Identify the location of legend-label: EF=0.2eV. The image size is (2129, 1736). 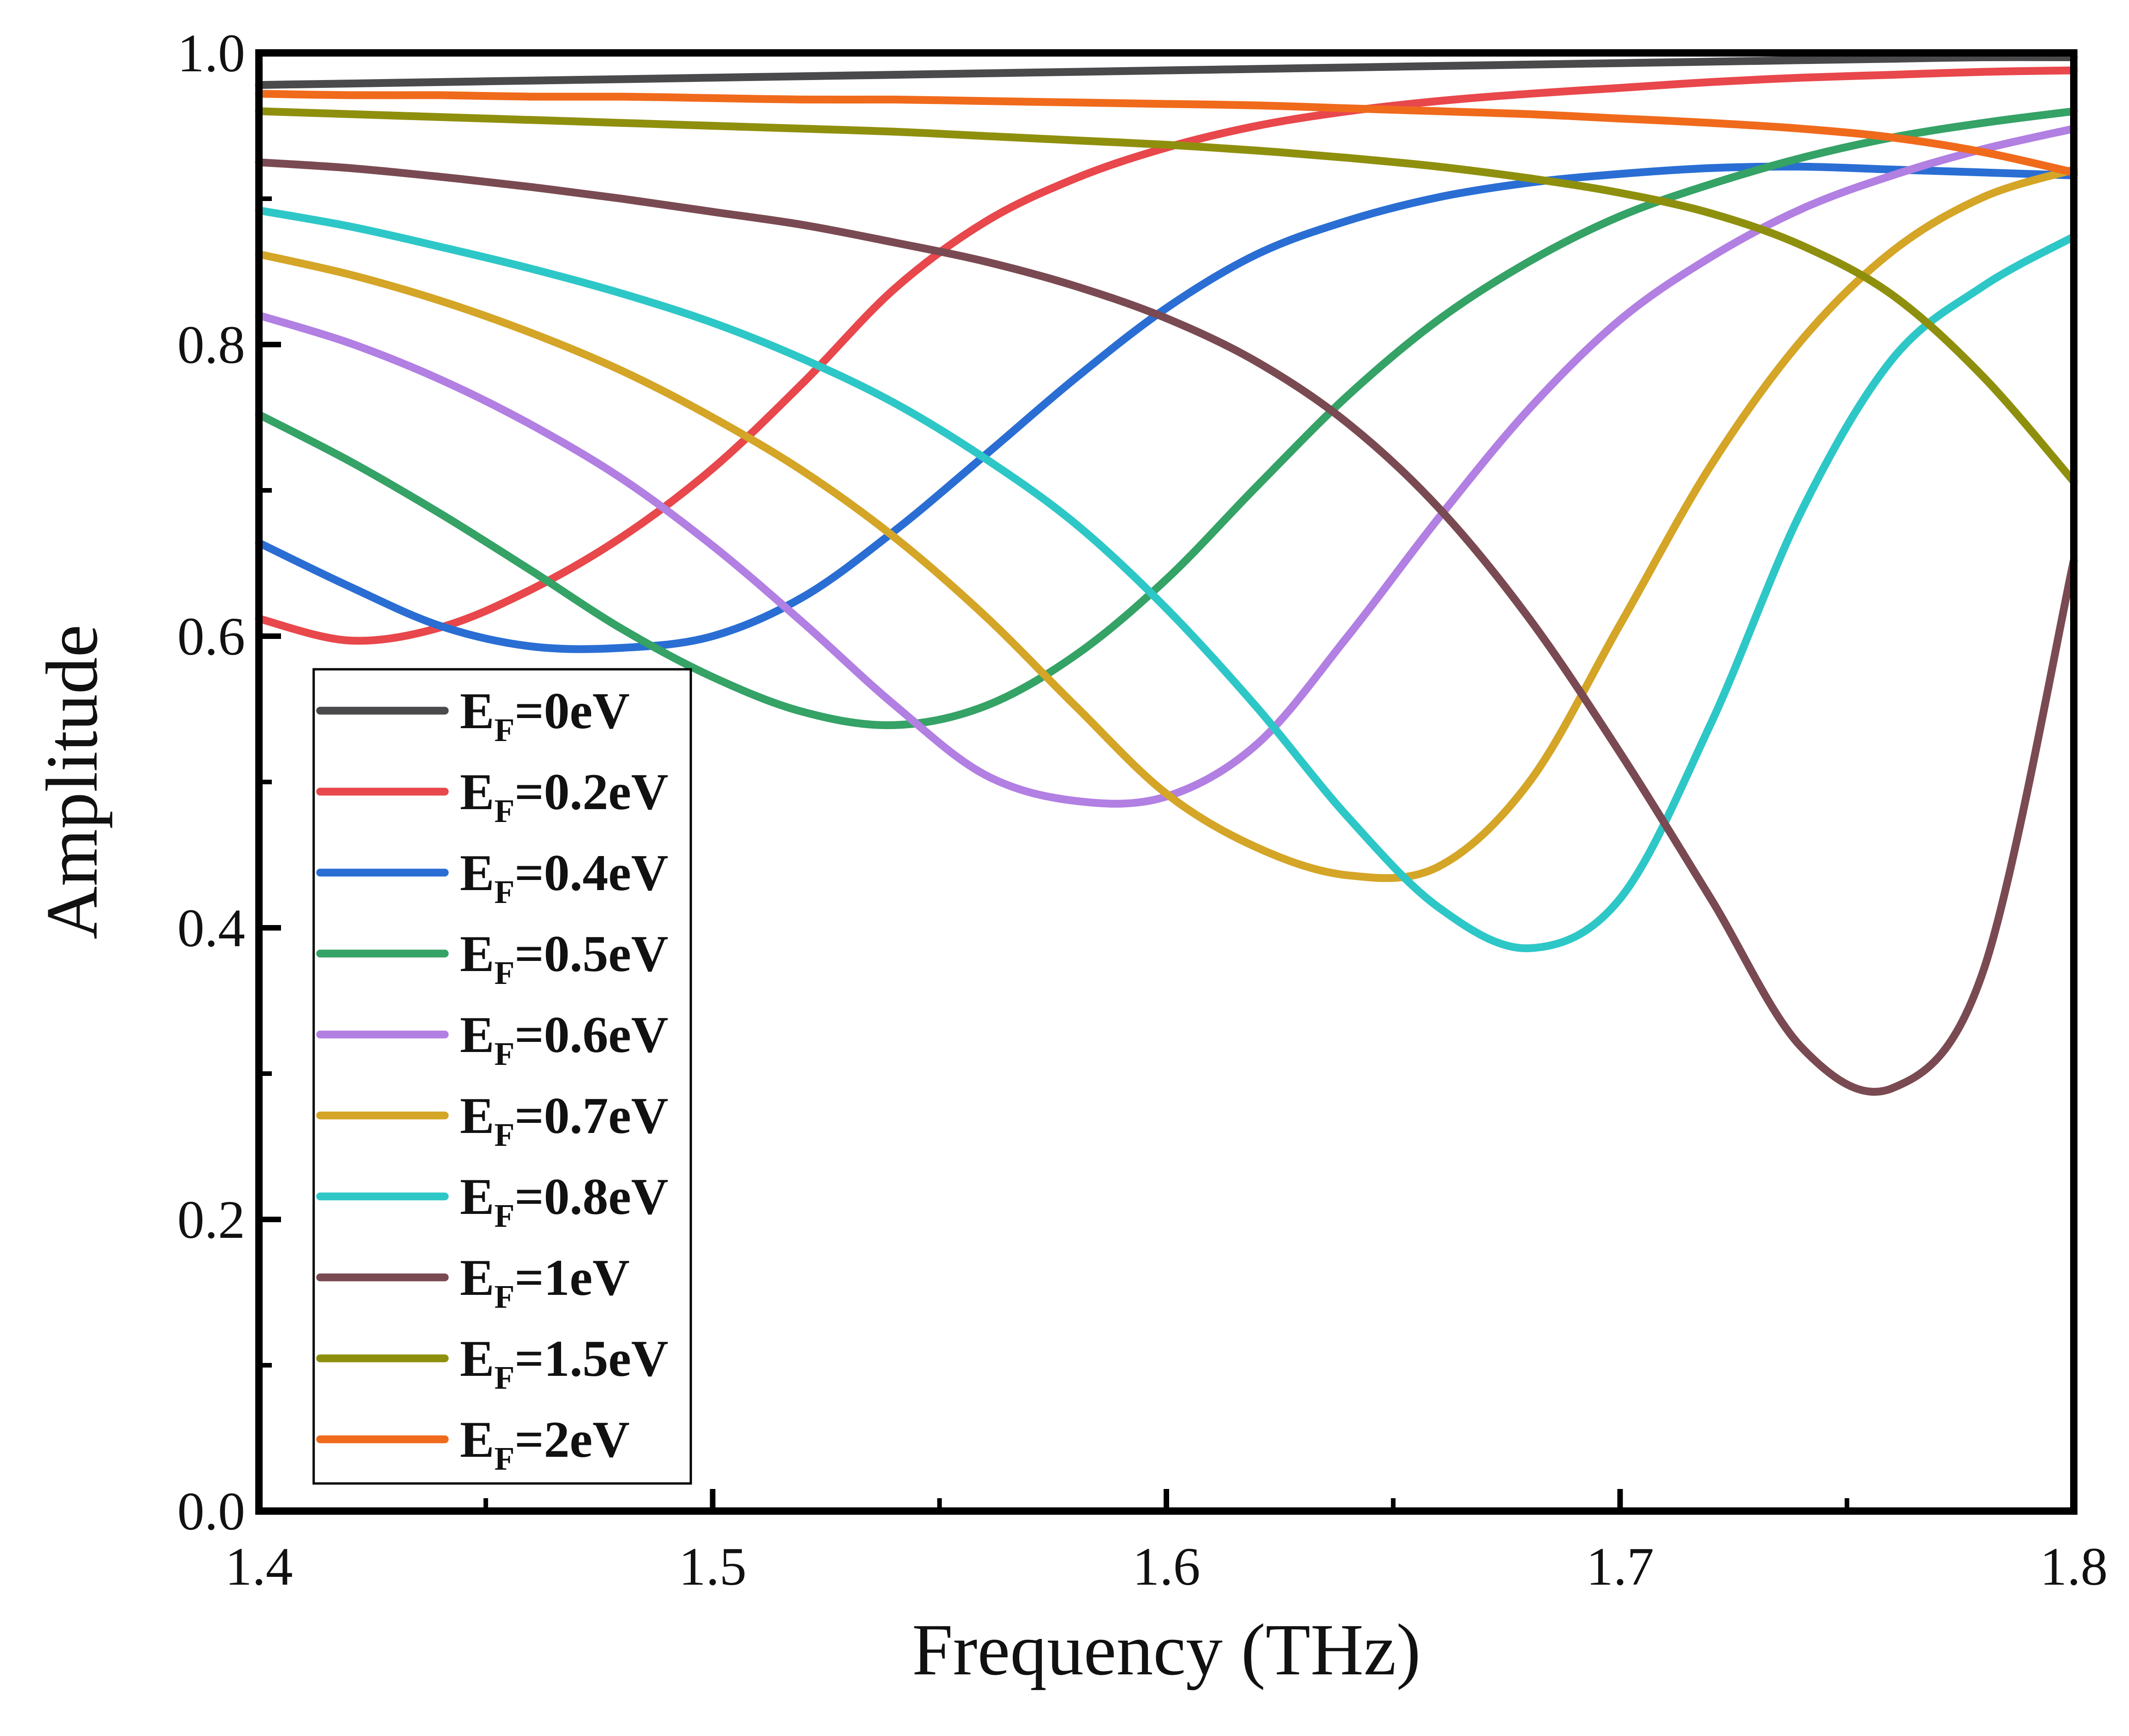
(564, 796).